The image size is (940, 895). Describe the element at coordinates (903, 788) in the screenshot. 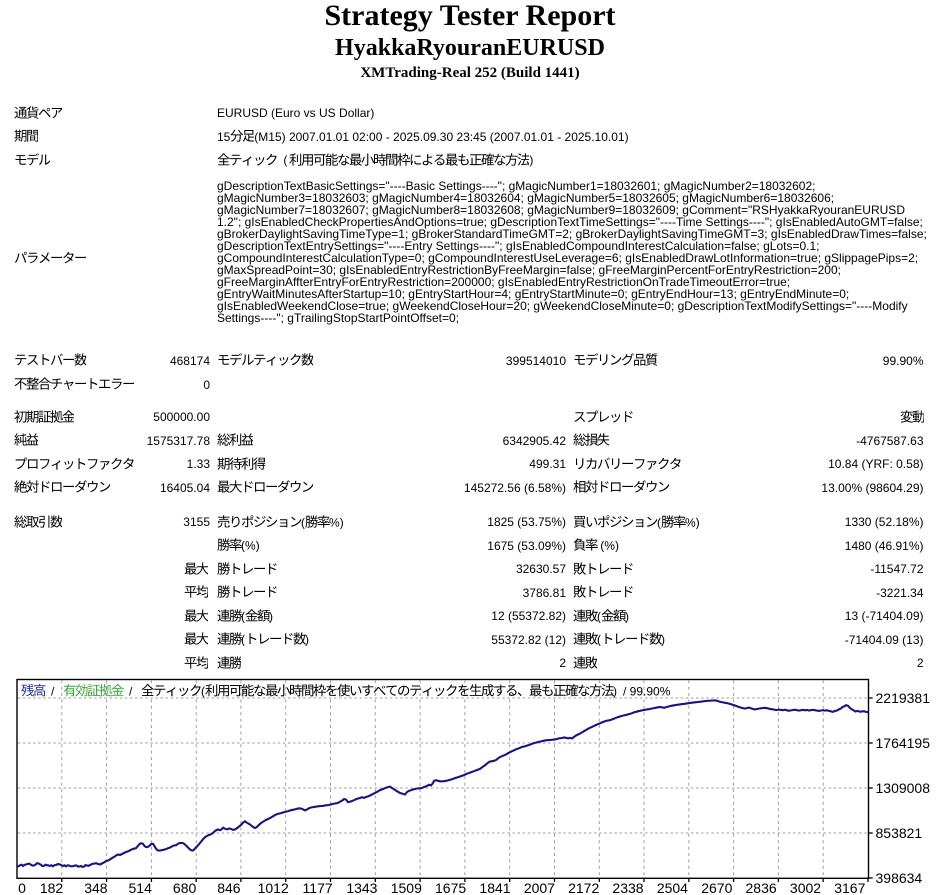

I see `svg-text: 1309008` at that location.